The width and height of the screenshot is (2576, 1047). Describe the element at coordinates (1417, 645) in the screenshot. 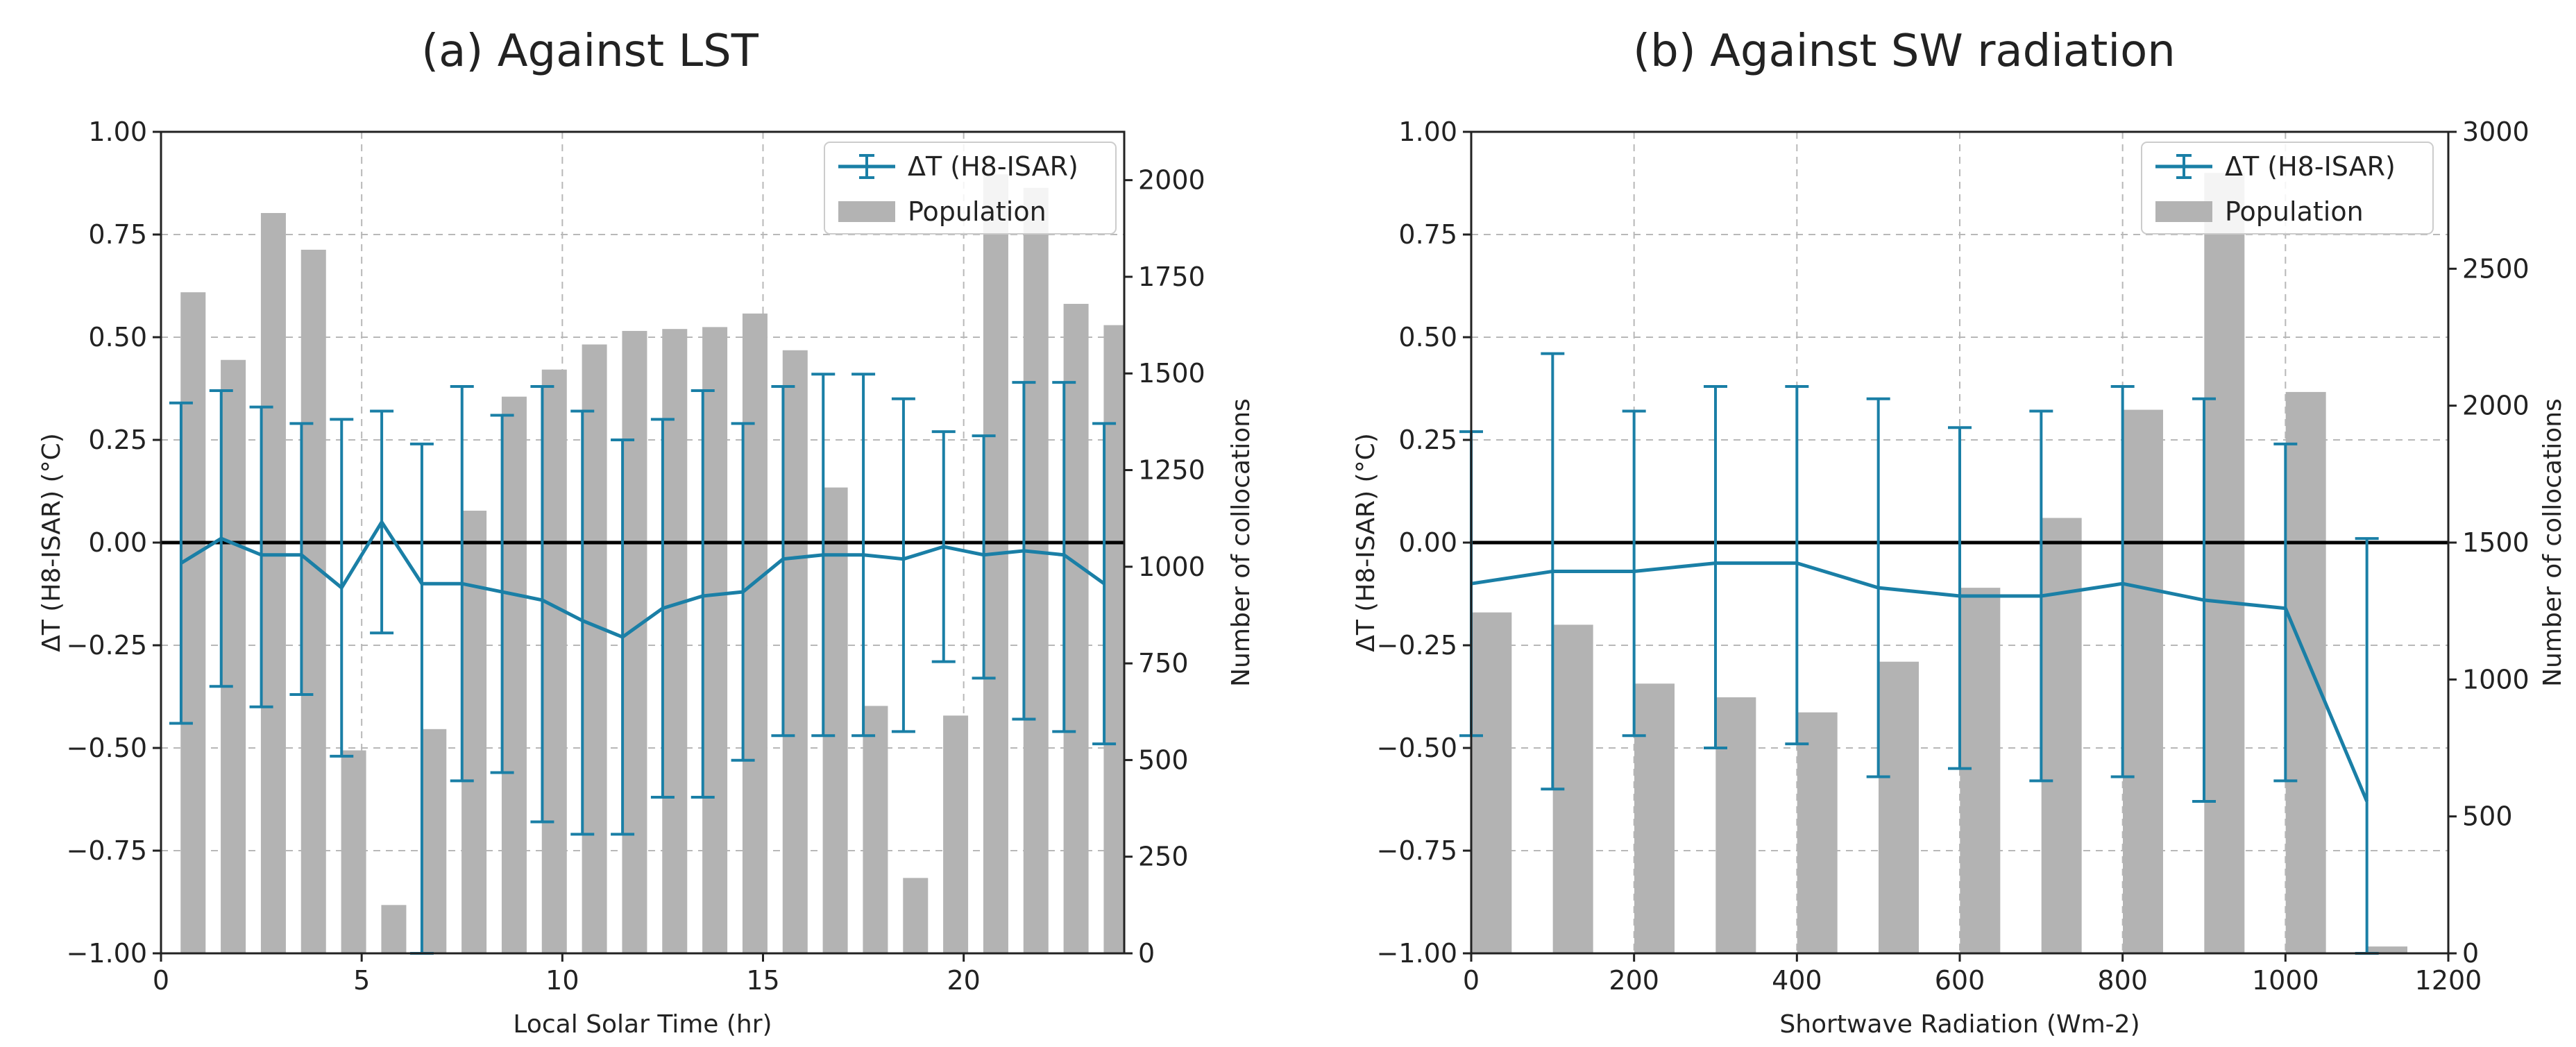

I see `chart-b-ytick-label: −0.25` at that location.